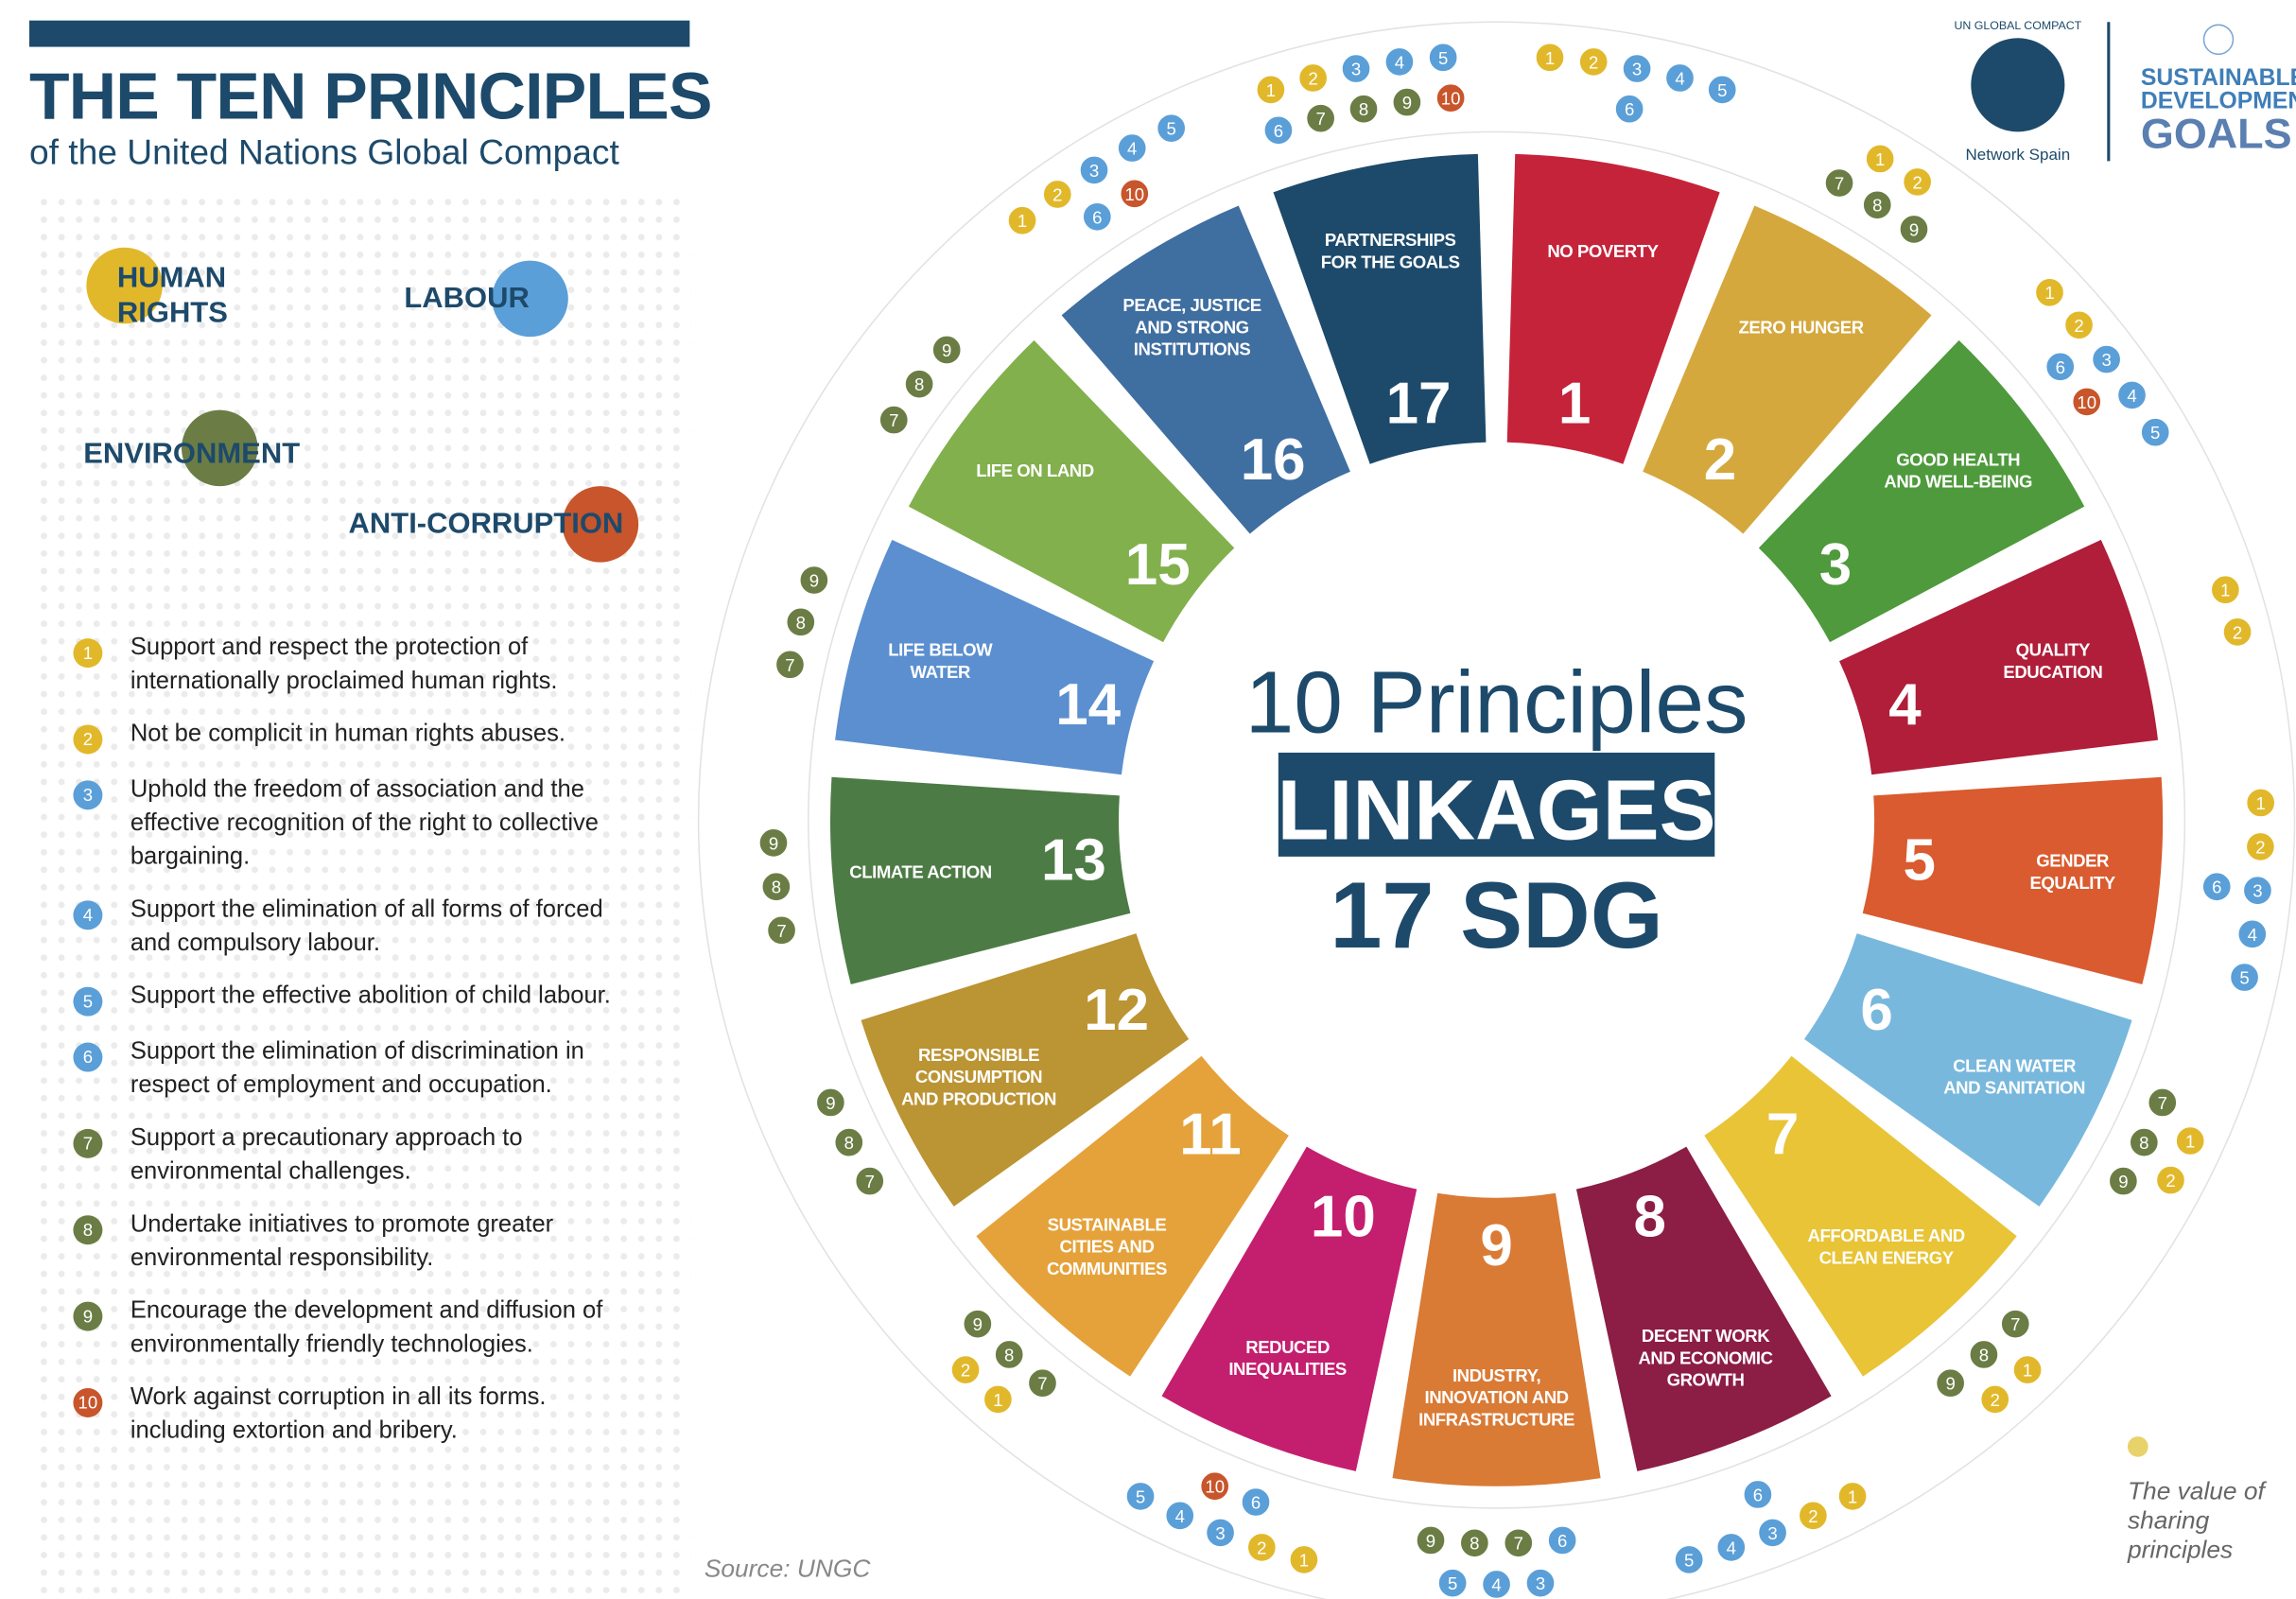 The image size is (2296, 1599). I want to click on sdg-number: 10, so click(1344, 1217).